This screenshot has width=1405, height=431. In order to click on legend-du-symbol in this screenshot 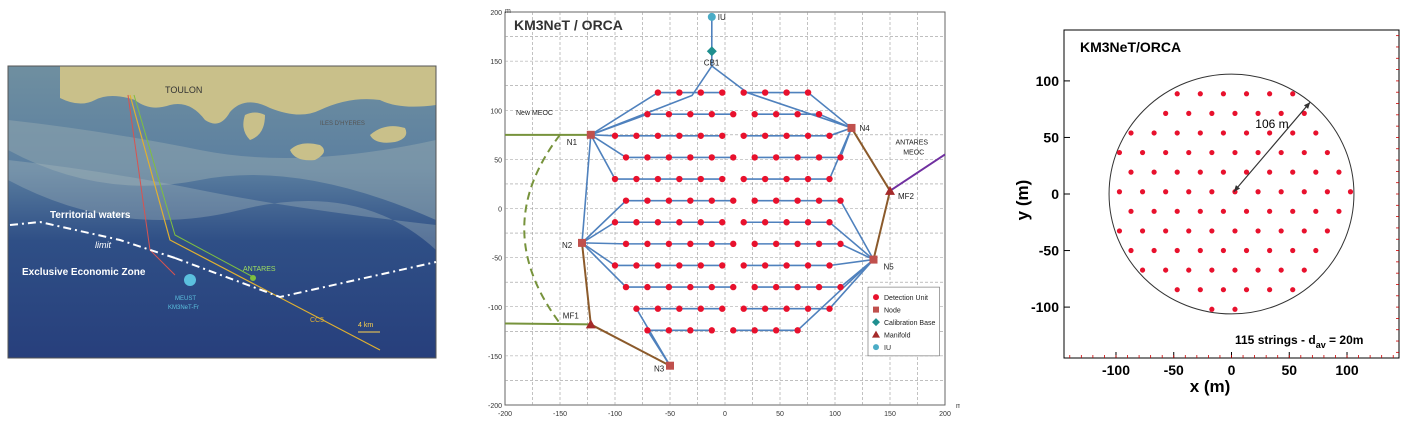, I will do `click(876, 297)`.